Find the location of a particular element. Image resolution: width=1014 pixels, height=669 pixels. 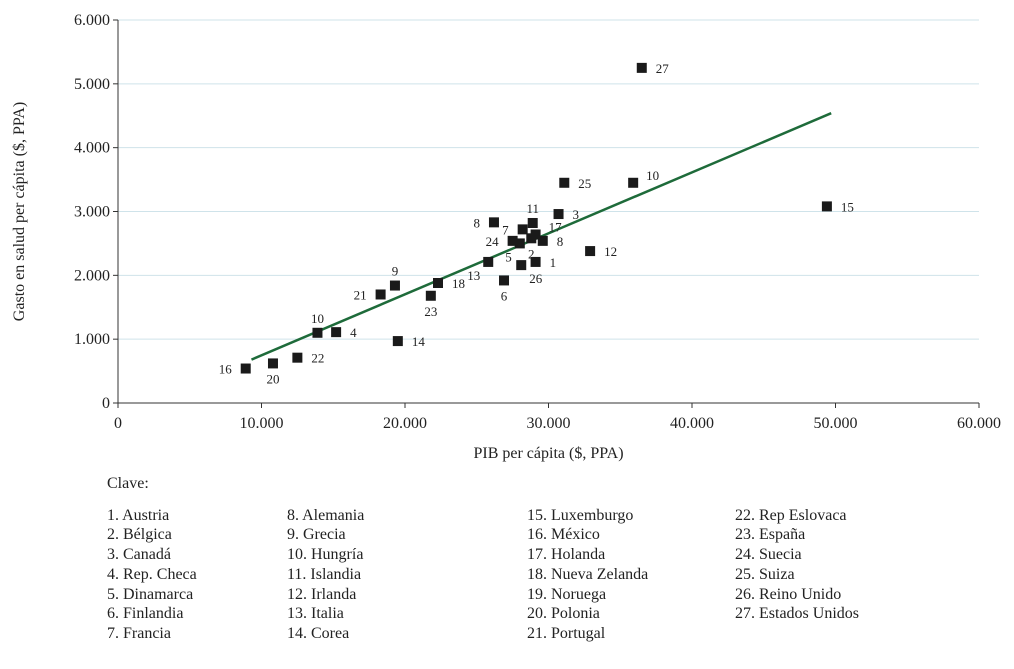

legend-item: 24. Suecia is located at coordinates (768, 555).